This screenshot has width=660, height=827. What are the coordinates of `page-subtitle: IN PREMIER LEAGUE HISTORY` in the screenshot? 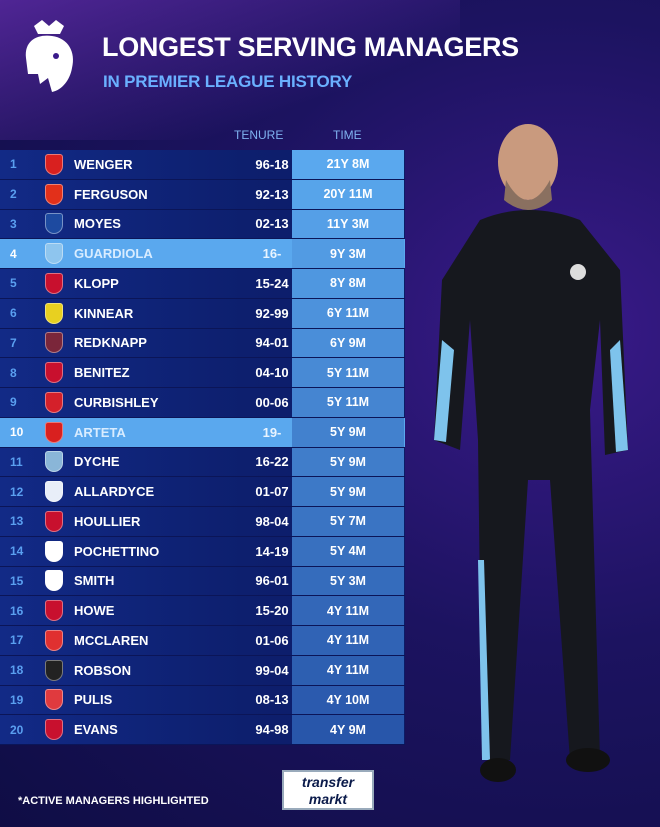 It's located at (228, 81).